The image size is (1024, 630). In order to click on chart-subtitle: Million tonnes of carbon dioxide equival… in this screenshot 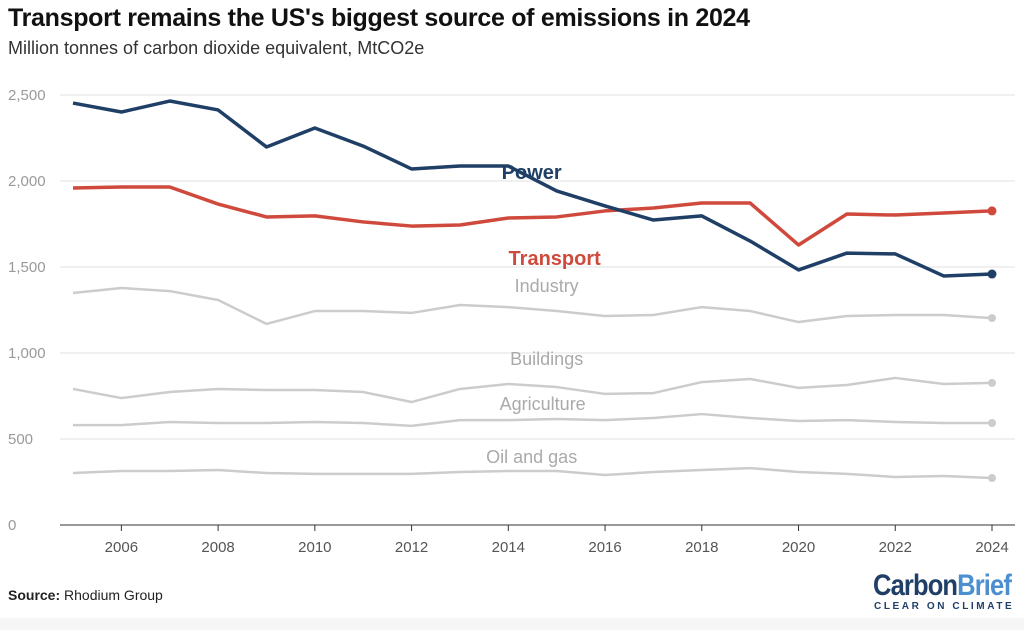, I will do `click(216, 48)`.